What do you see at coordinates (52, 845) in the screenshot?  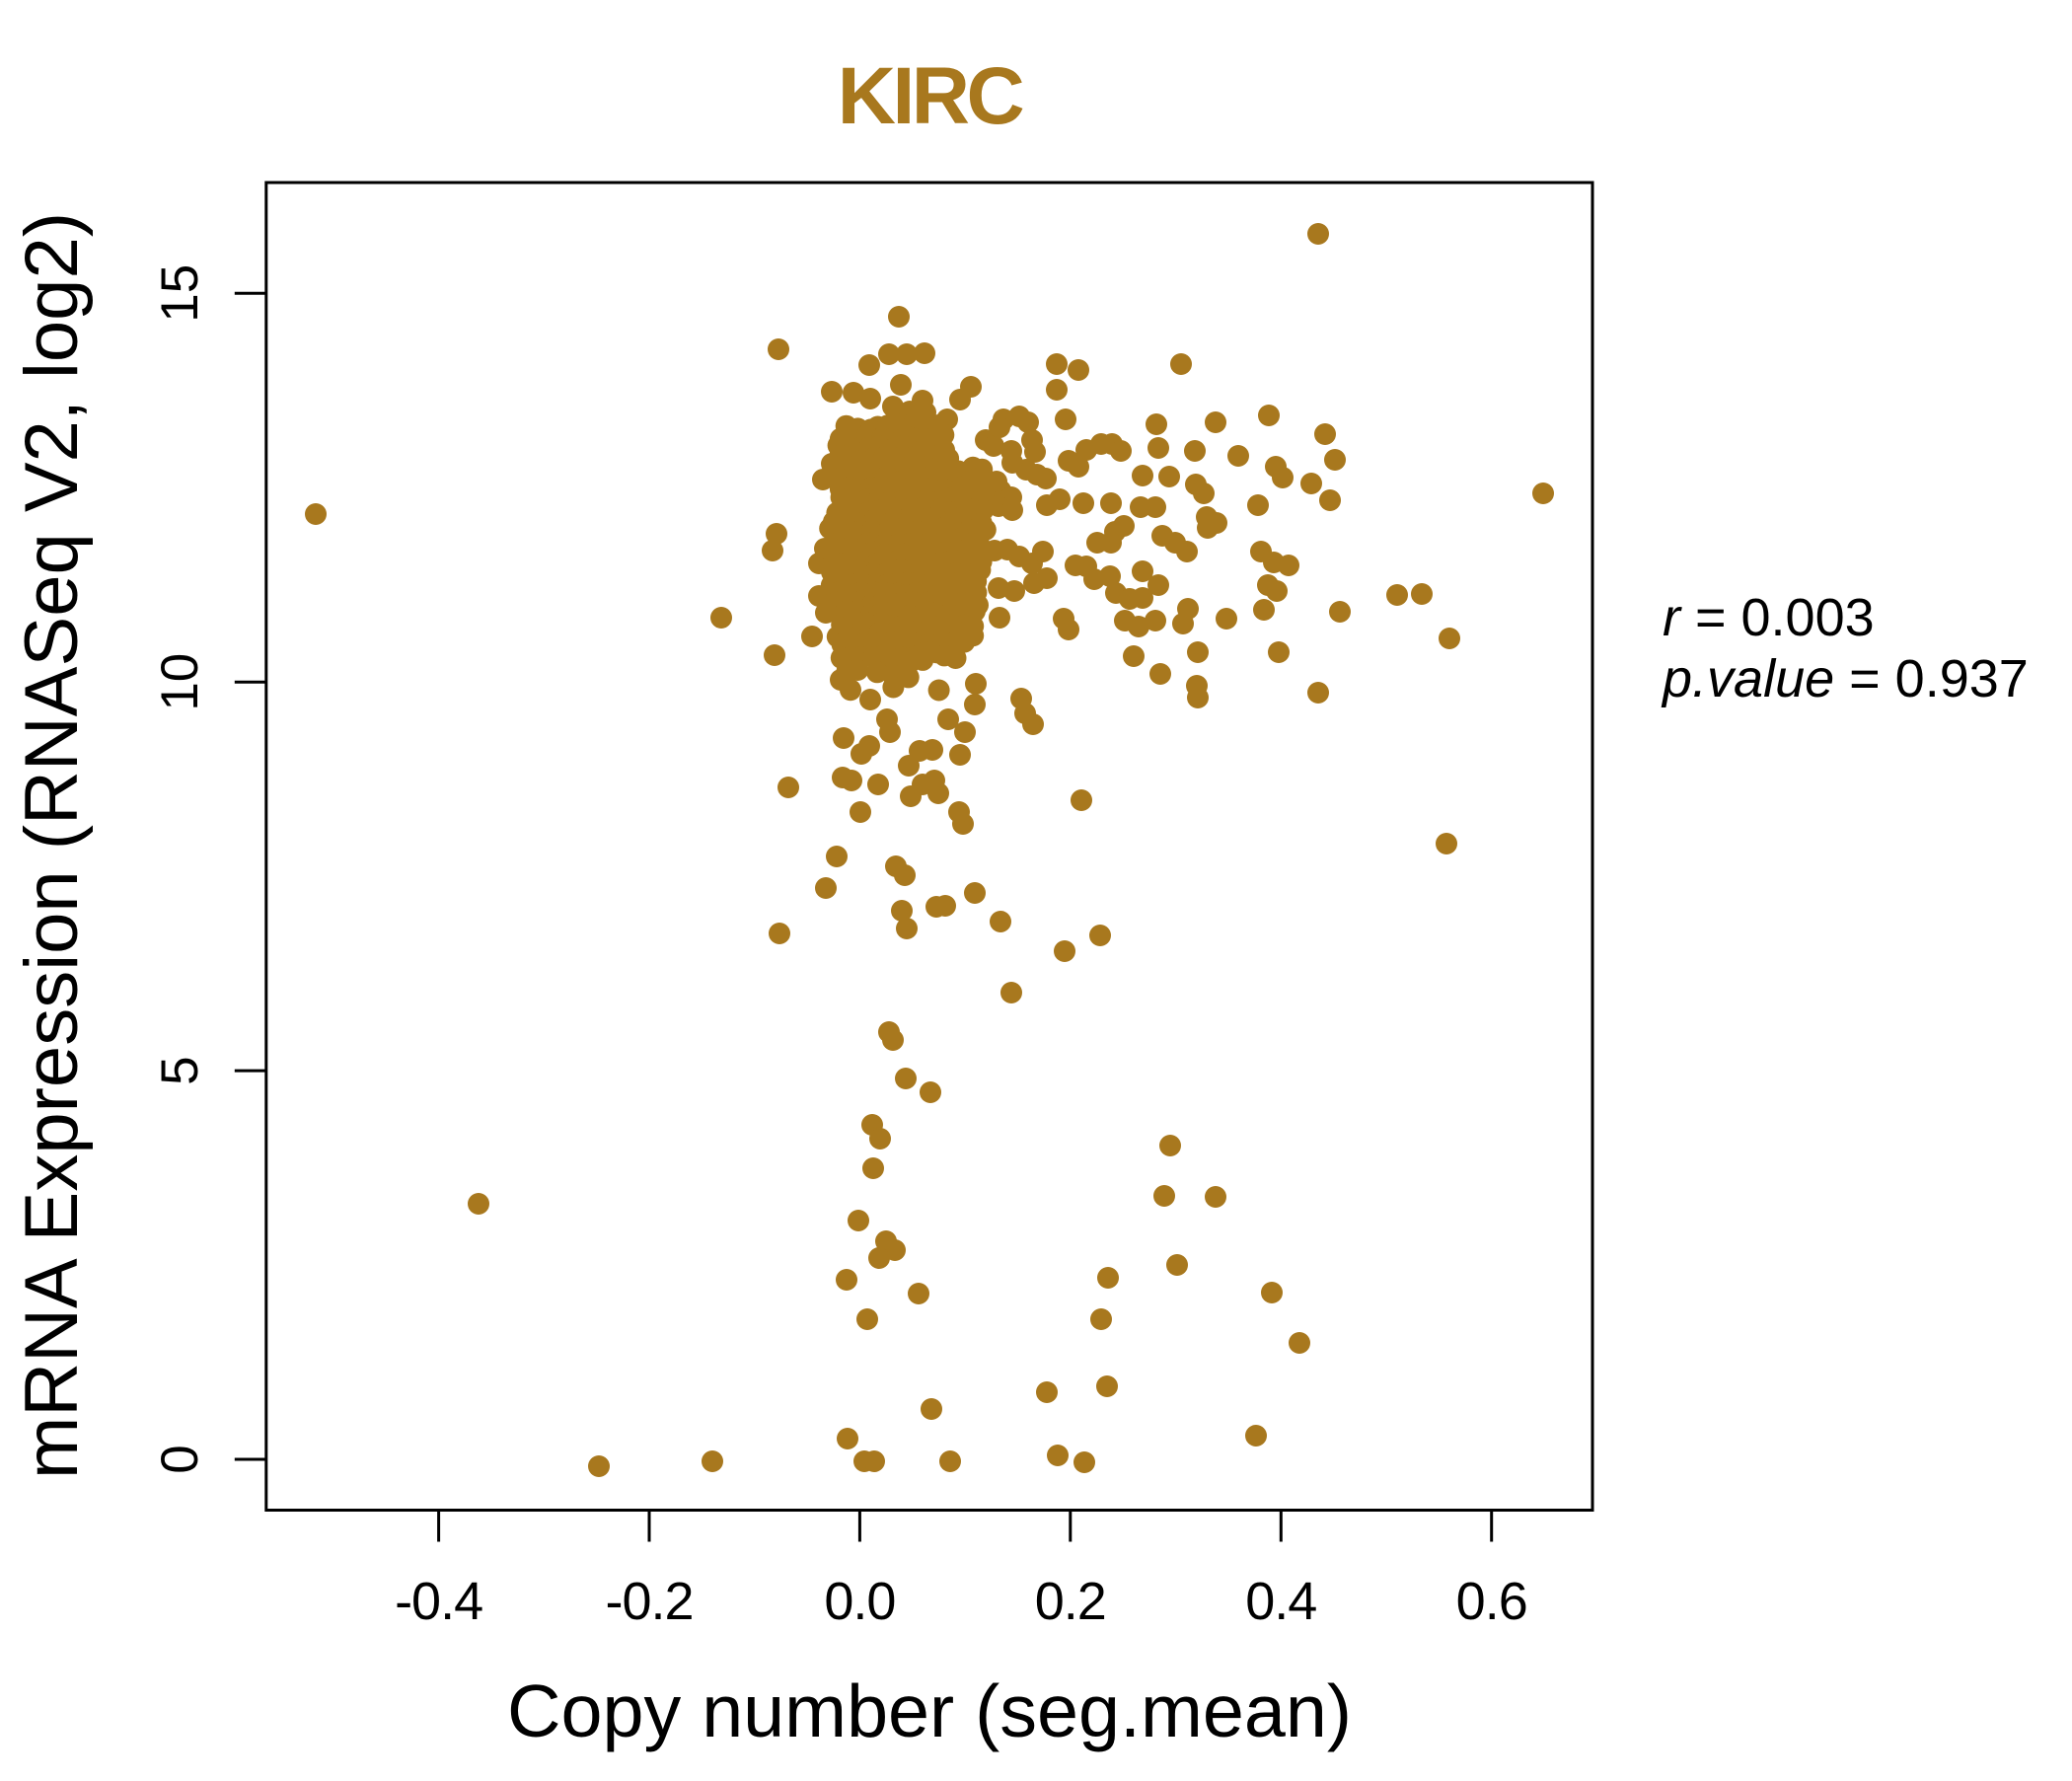 I see `svg-text:mRNA Expression (RNASeq V2, lo: mRNA Expression (RNASeq V2, log2)` at bounding box center [52, 845].